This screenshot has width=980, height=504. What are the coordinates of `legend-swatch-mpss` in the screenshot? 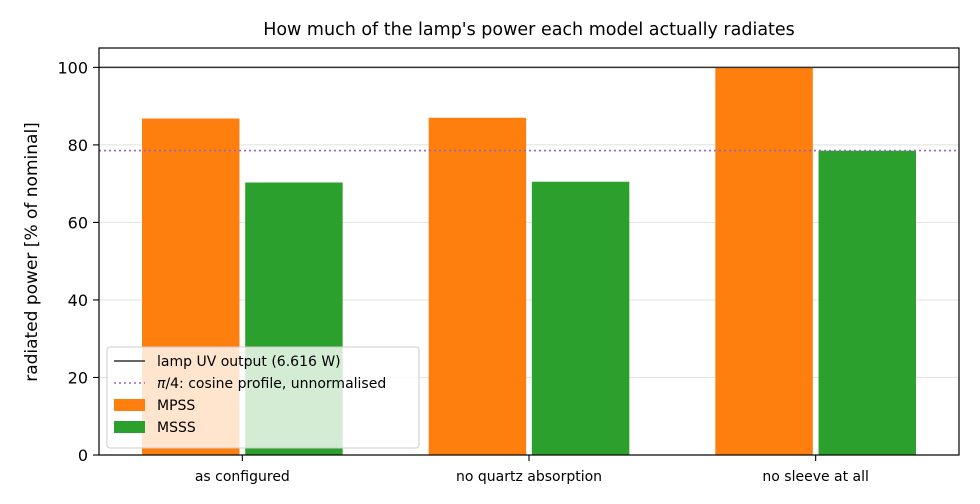 It's located at (129, 405).